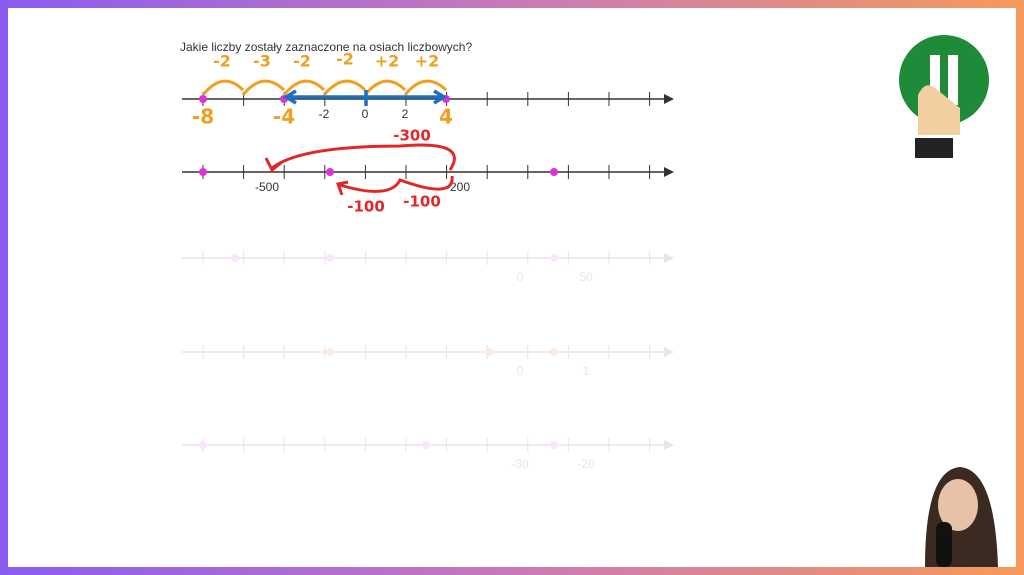 This screenshot has height=575, width=1024. I want to click on tick-label: 50, so click(586, 277).